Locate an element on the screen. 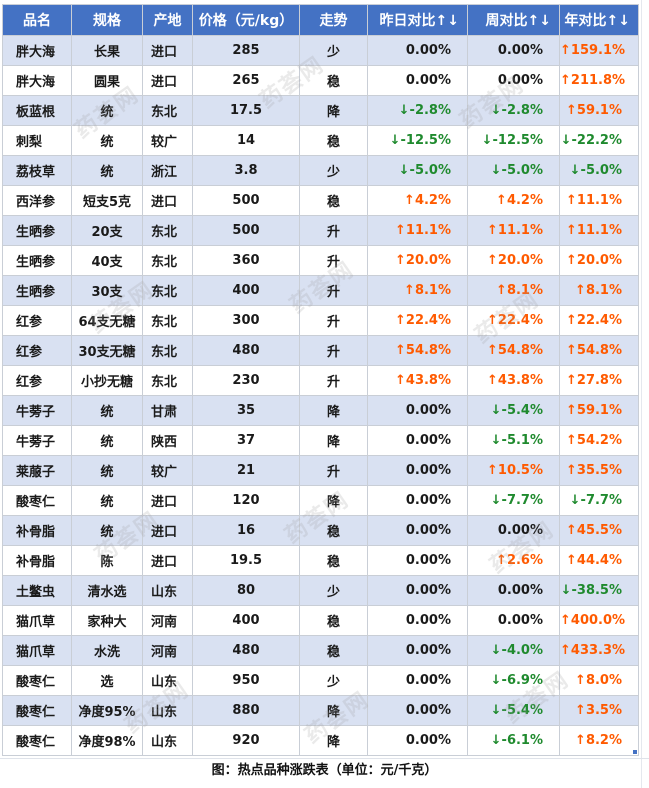 This screenshot has height=788, width=649. cell-spec: 清水选 is located at coordinates (107, 590).